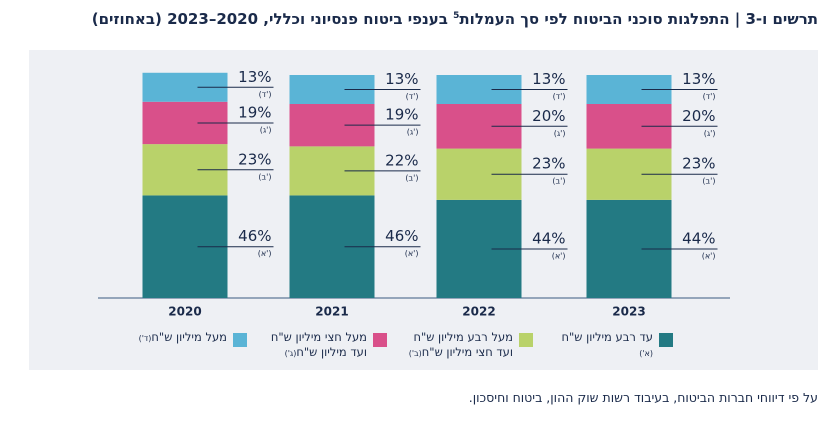 The height and width of the screenshot is (422, 832). What do you see at coordinates (646, 353) in the screenshot?
I see `legend-letter: (א')` at bounding box center [646, 353].